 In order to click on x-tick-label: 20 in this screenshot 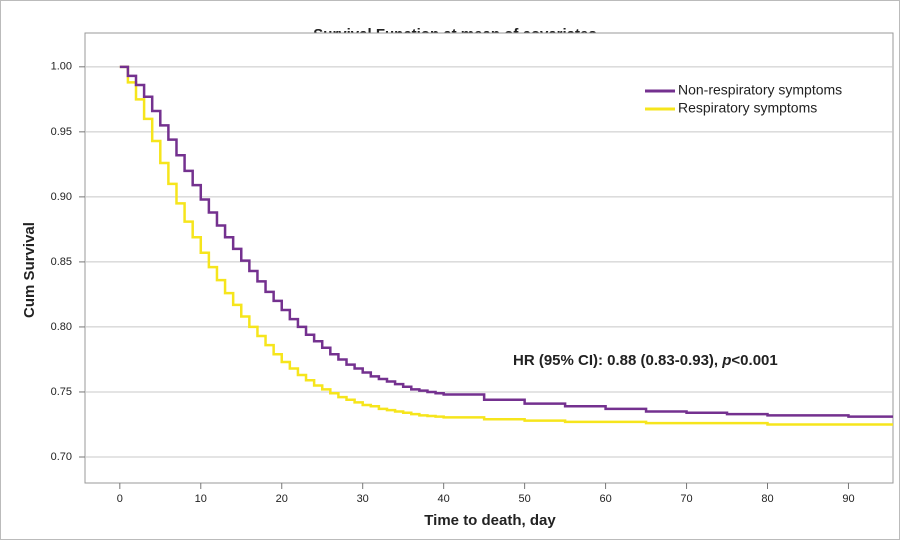, I will do `click(282, 499)`.